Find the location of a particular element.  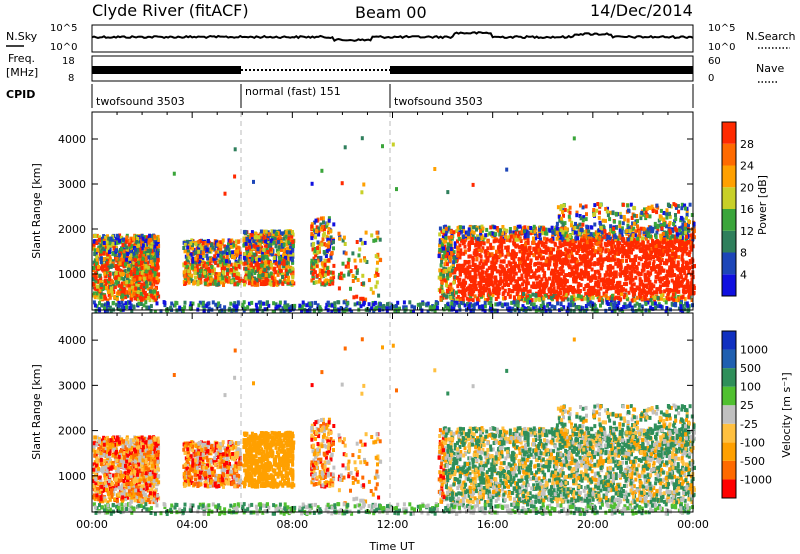

cpid-label: CPID is located at coordinates (20, 94).